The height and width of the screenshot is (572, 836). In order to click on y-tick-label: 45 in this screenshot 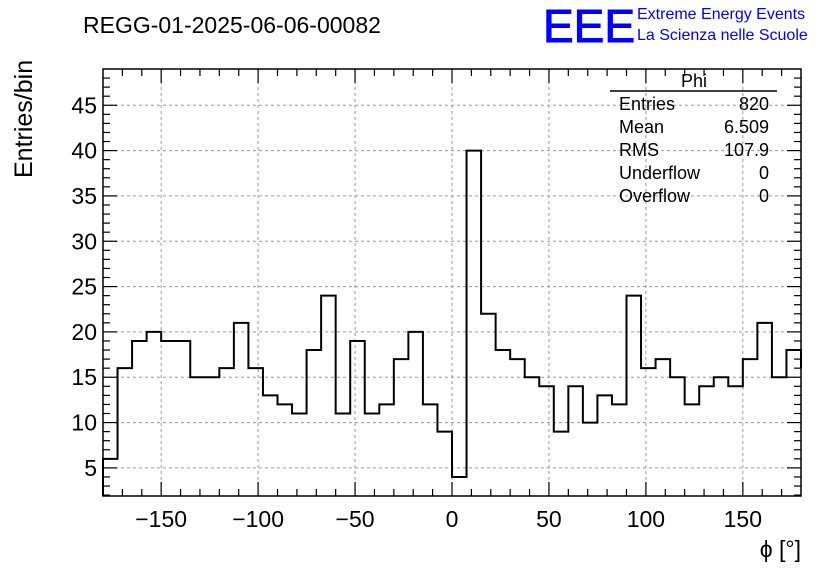, I will do `click(84, 105)`.